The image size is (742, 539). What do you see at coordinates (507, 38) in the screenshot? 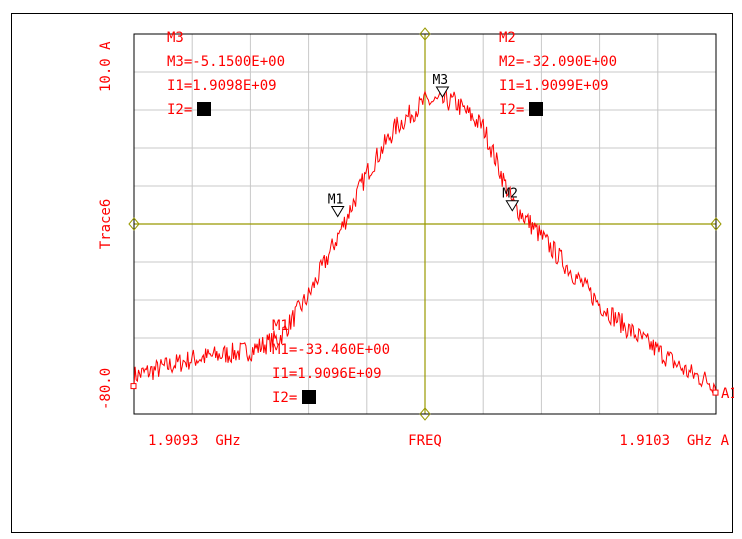
I see `readout-m2-line-0: M2` at bounding box center [507, 38].